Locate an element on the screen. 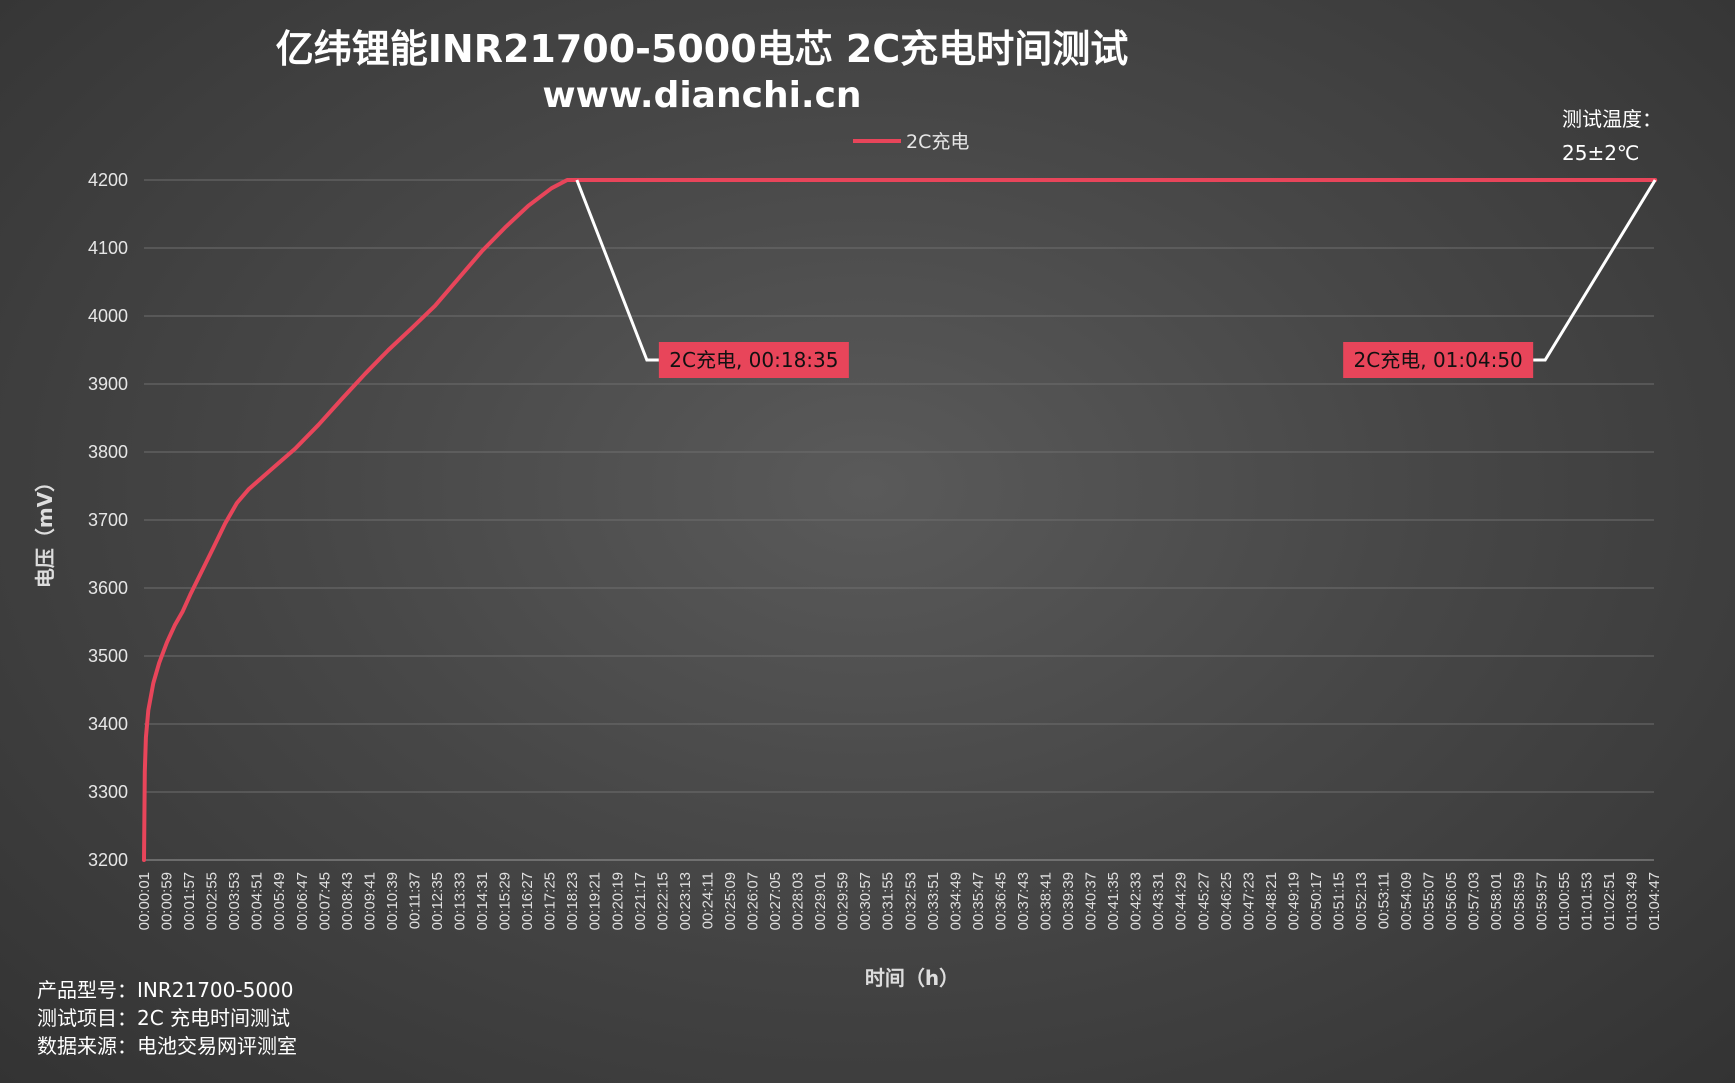 The height and width of the screenshot is (1083, 1735). x-tick-label: 00:21:17 is located at coordinates (640, 901).